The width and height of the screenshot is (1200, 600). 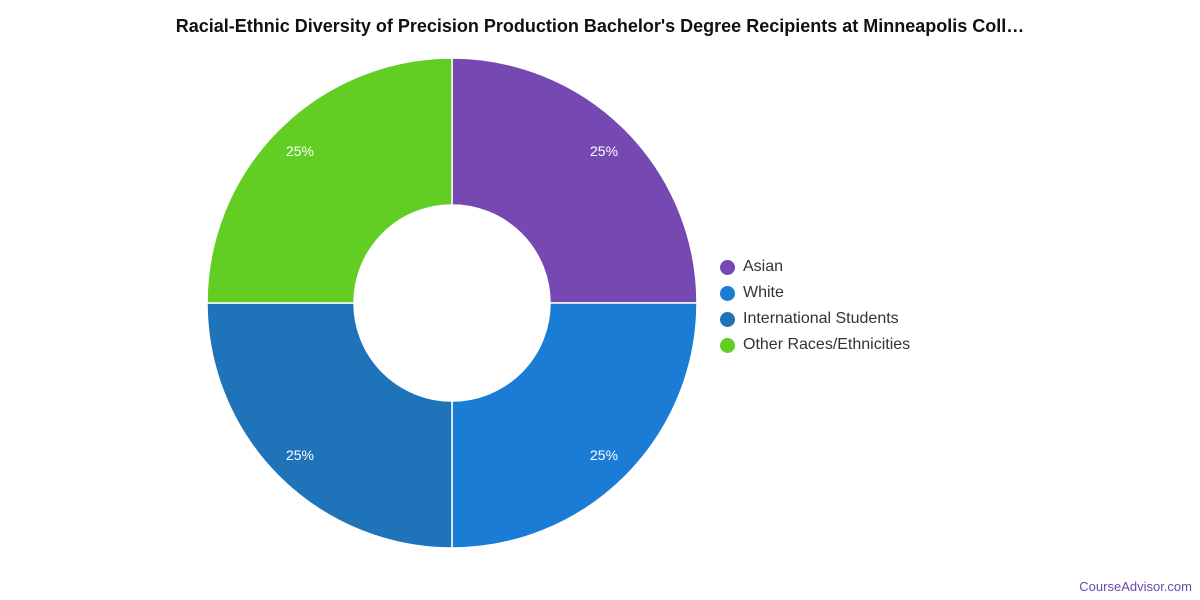 What do you see at coordinates (1135, 586) in the screenshot?
I see `watermark: CourseAdvisor.com` at bounding box center [1135, 586].